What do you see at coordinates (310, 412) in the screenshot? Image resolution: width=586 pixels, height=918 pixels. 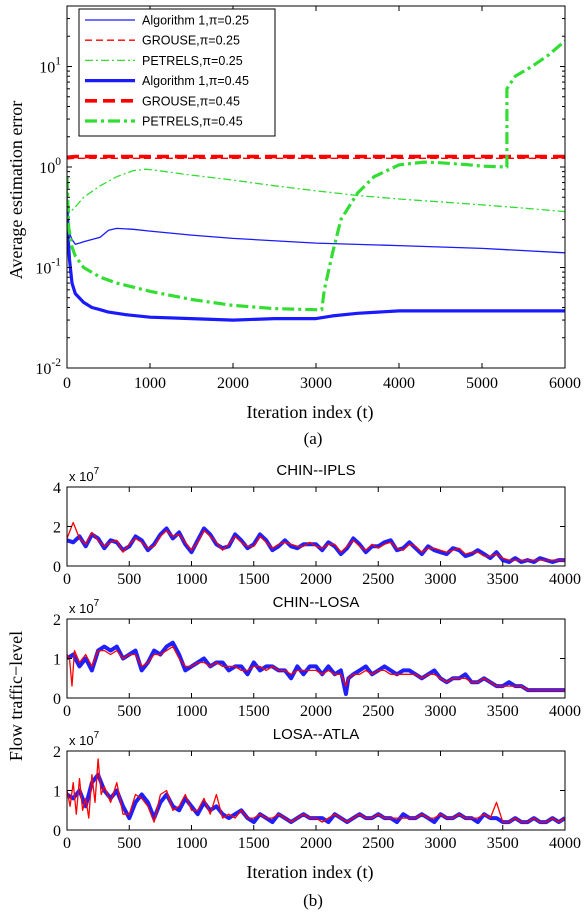 I see `panel-a-xlabel: Iteration index (t)` at bounding box center [310, 412].